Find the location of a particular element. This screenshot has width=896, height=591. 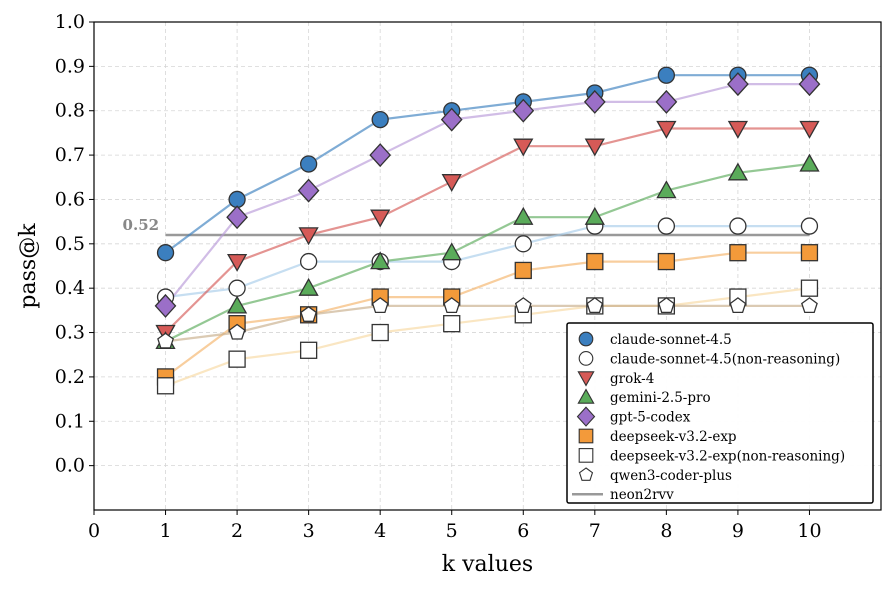

series-line-claude-sonnet-4-5-non-reasoning is located at coordinates (487, 262).